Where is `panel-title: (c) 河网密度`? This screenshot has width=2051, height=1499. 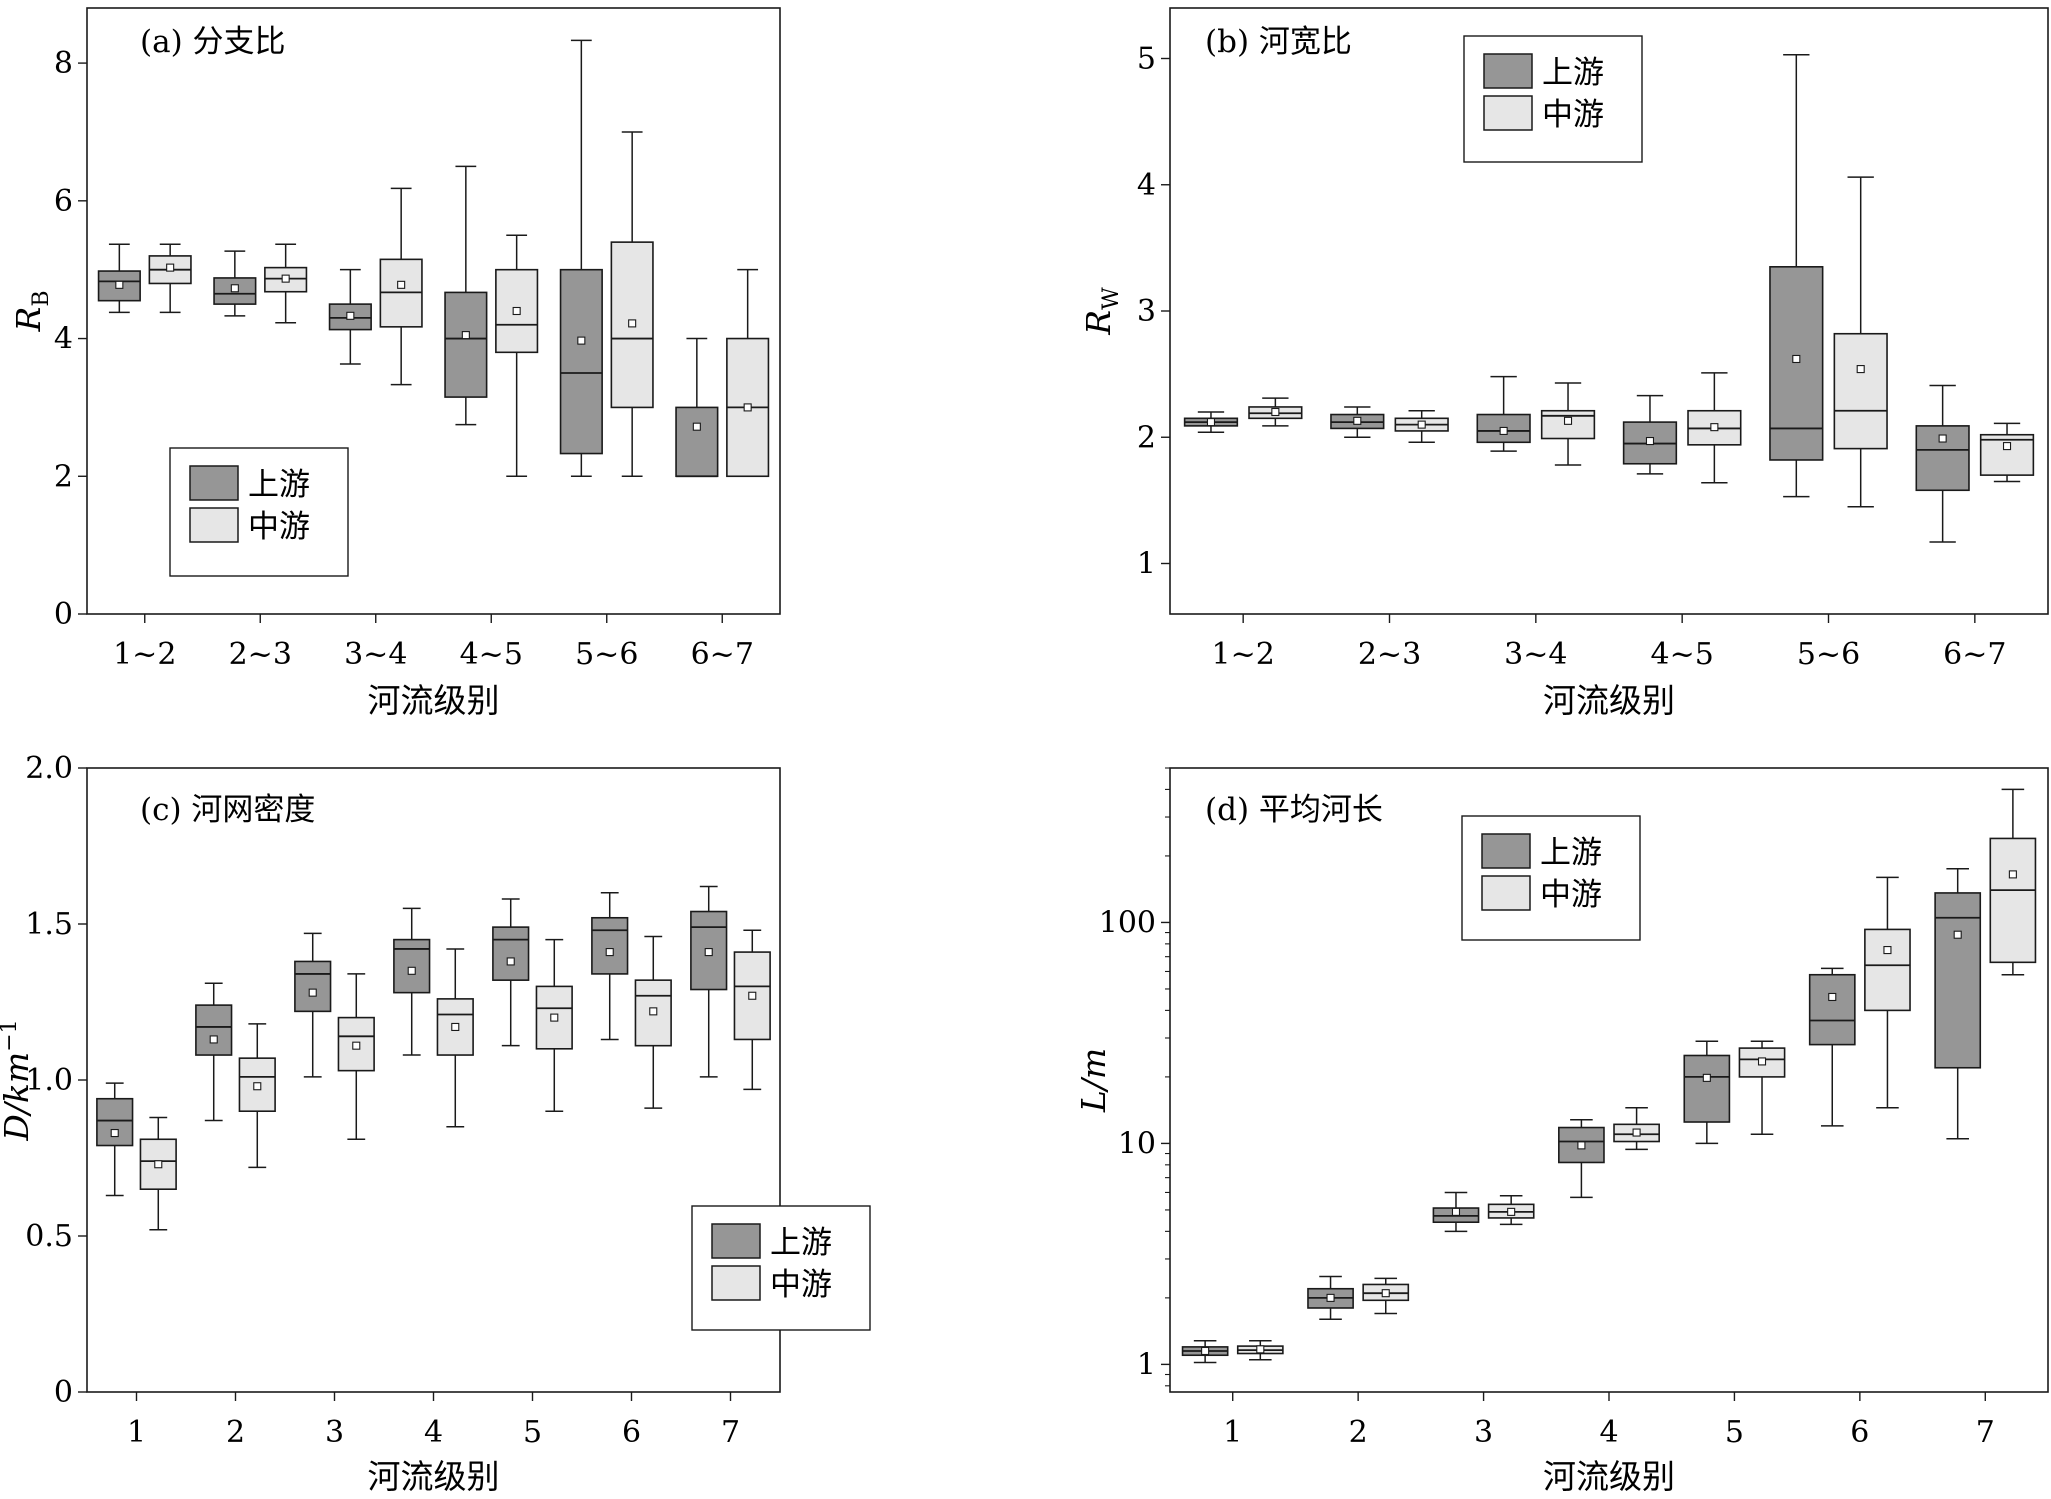 panel-title: (c) 河网密度 is located at coordinates (227, 810).